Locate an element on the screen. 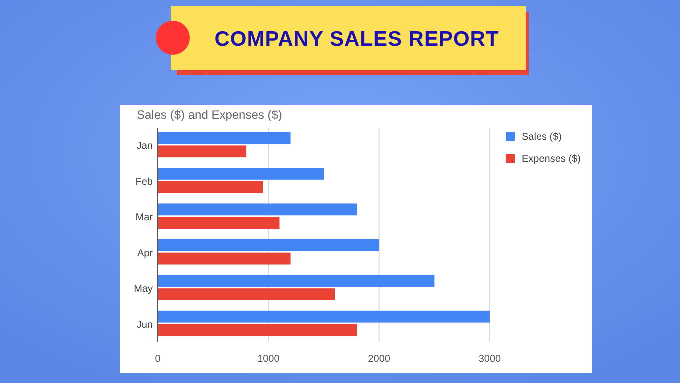  x-tick-label: 2000 is located at coordinates (379, 359).